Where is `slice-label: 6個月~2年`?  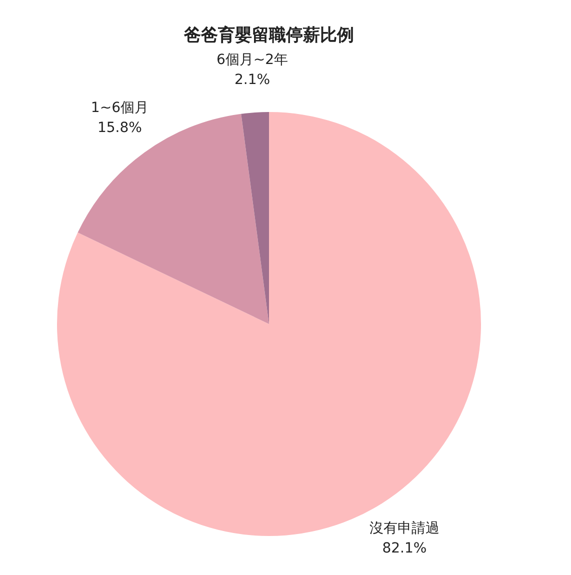 slice-label: 6個月~2年 is located at coordinates (252, 60).